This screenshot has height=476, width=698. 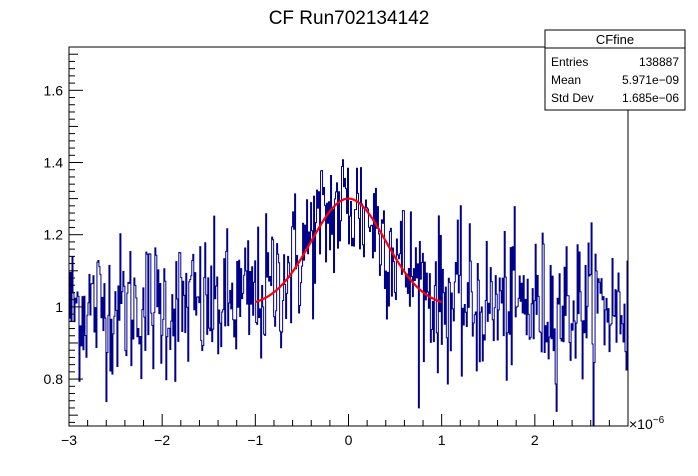 What do you see at coordinates (349, 18) in the screenshot?
I see `chart-title: CF Run702134142` at bounding box center [349, 18].